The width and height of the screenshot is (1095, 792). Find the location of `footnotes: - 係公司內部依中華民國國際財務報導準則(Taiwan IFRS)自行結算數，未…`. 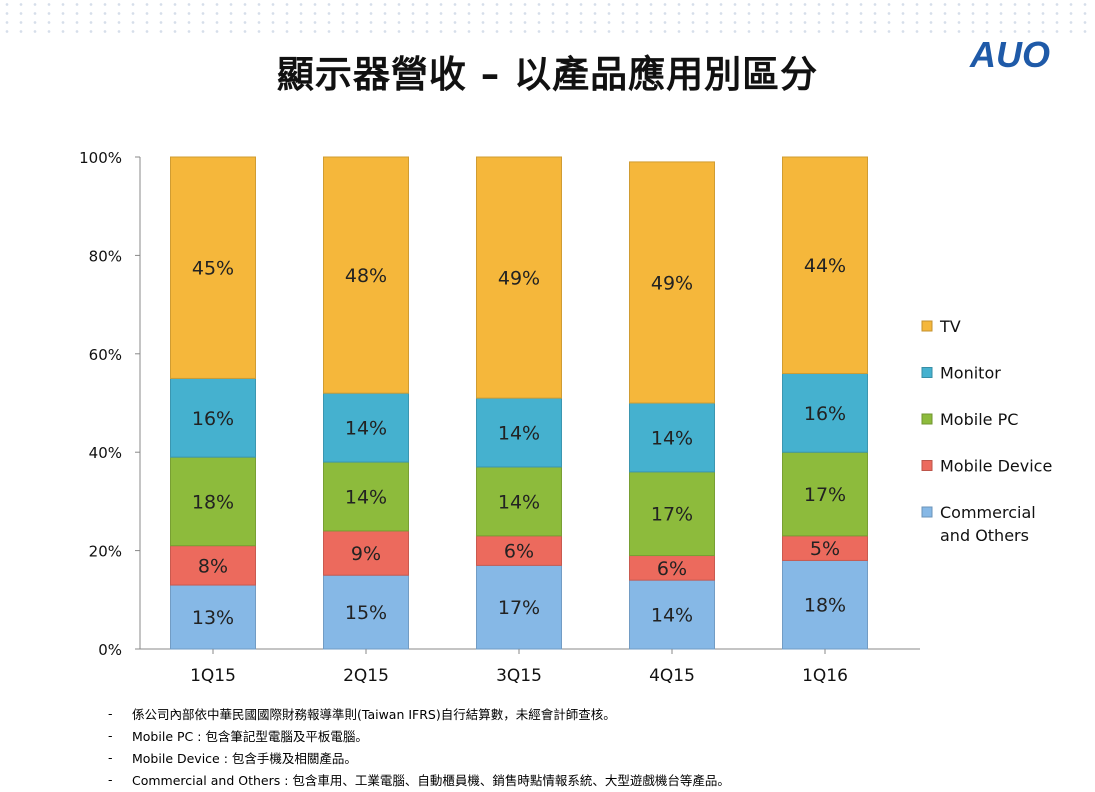

footnotes: - 係公司內部依中華民國國際財務報導準則(Taiwan IFRS)自行結算數，未… is located at coordinates (588, 746).